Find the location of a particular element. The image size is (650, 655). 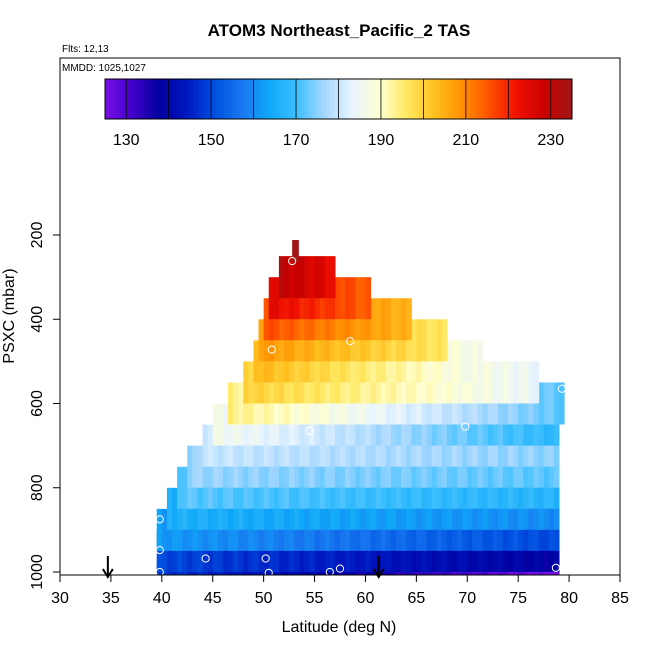

colorbar-tick-label: 150 is located at coordinates (211, 140).